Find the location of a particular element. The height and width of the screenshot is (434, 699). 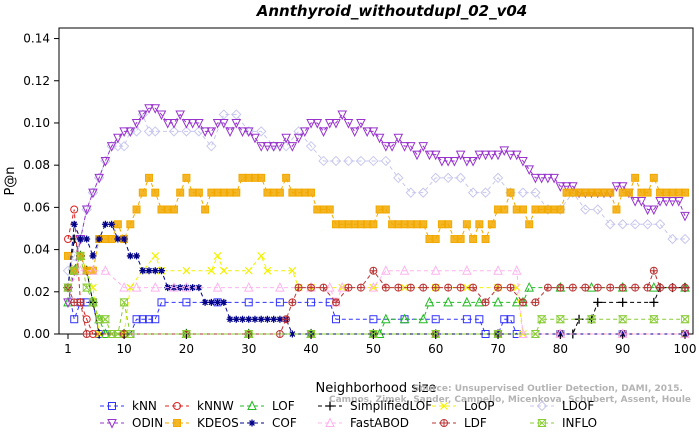

x-tick-label: 10 is located at coordinates (123, 349).